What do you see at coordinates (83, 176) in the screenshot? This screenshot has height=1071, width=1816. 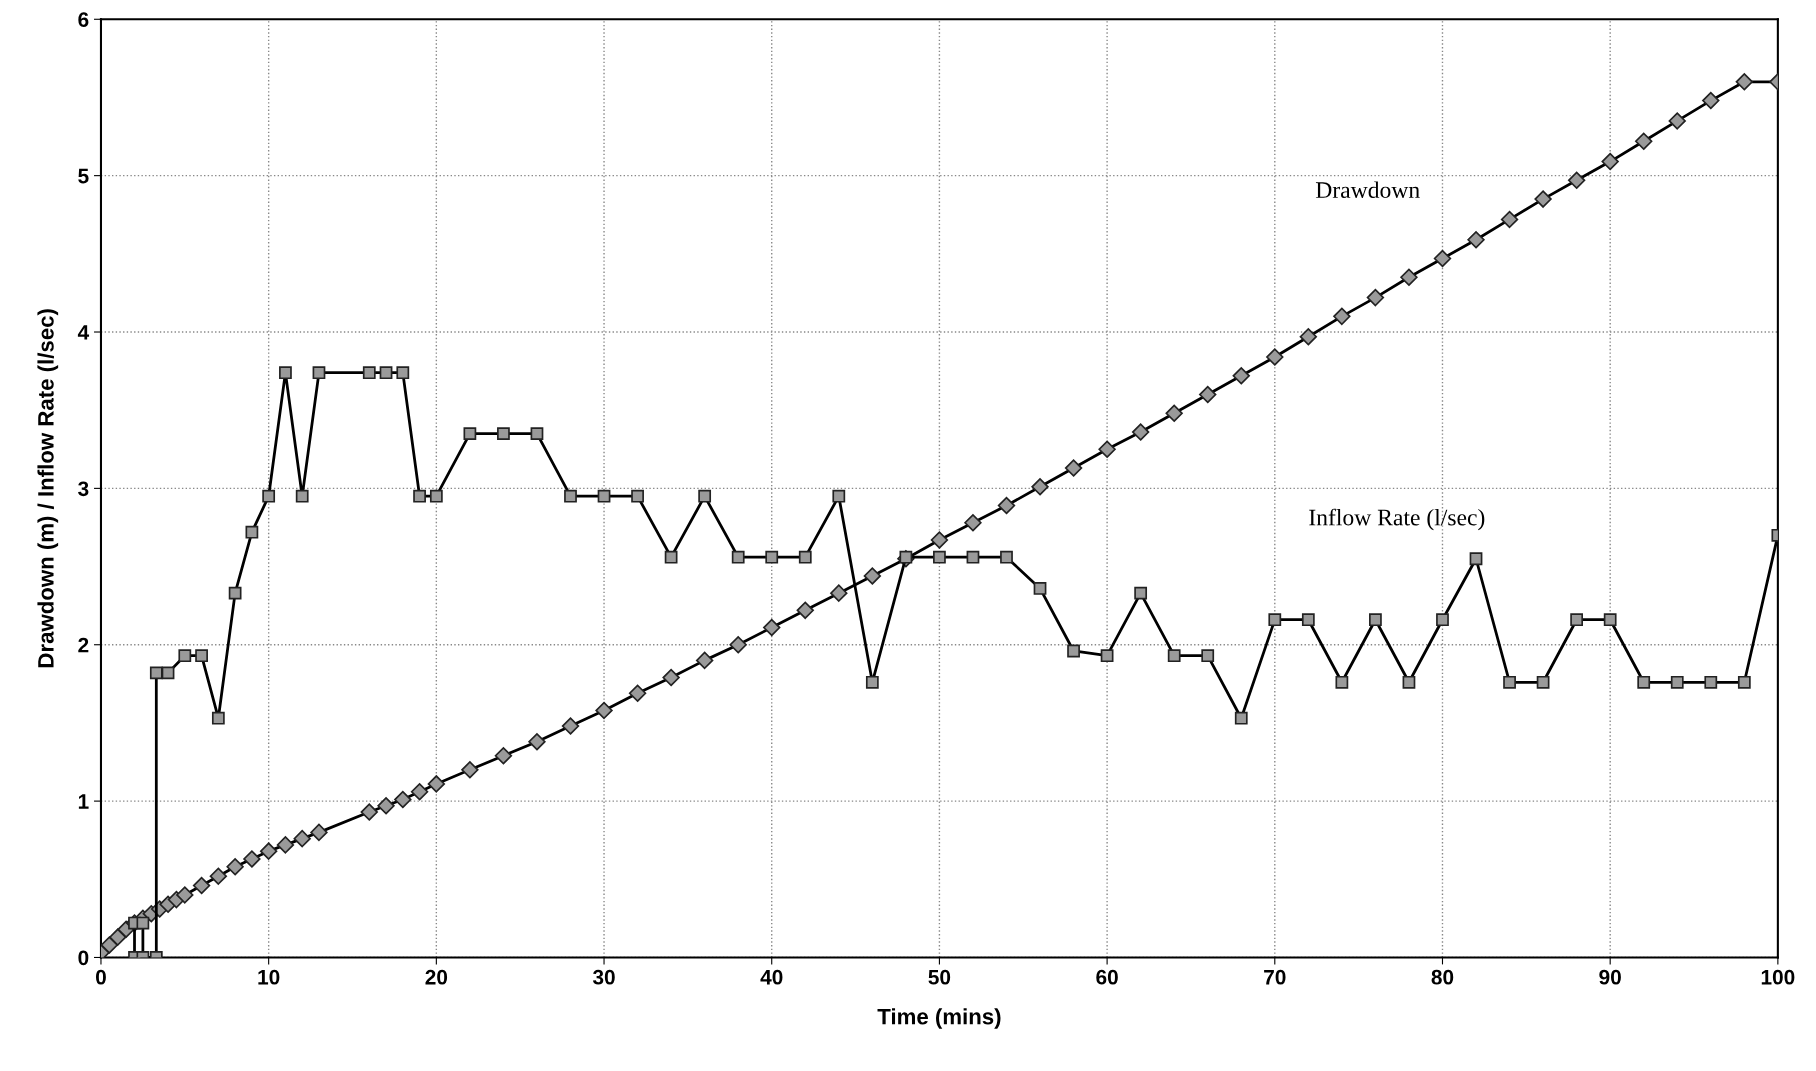 I see `y-tick-label: 5` at bounding box center [83, 176].